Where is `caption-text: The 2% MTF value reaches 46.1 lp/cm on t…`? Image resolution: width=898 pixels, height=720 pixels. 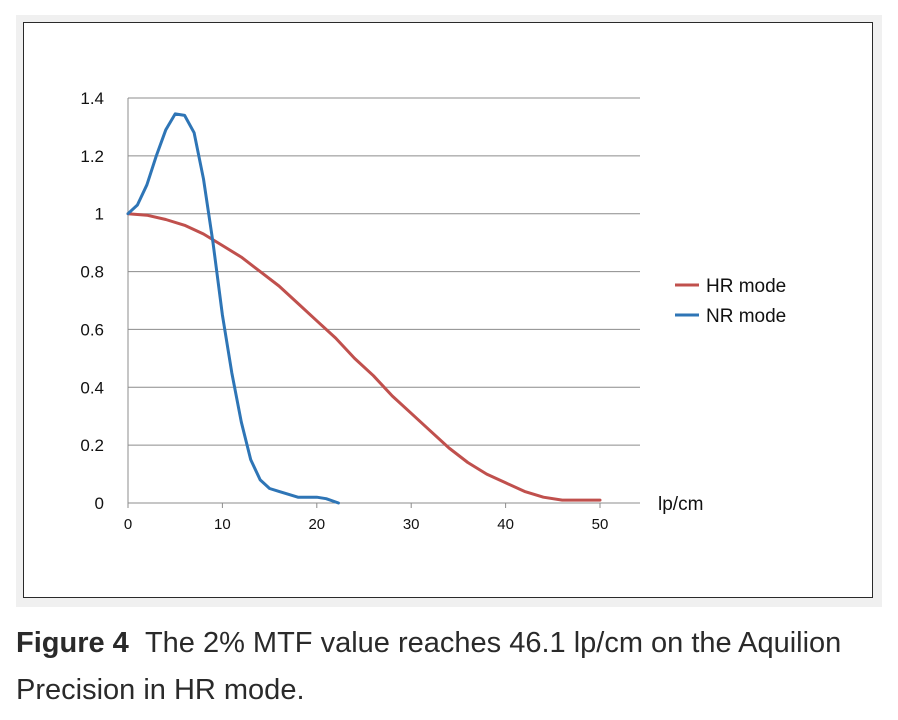 caption-text: The 2% MTF value reaches 46.1 lp/cm on t… is located at coordinates (429, 666).